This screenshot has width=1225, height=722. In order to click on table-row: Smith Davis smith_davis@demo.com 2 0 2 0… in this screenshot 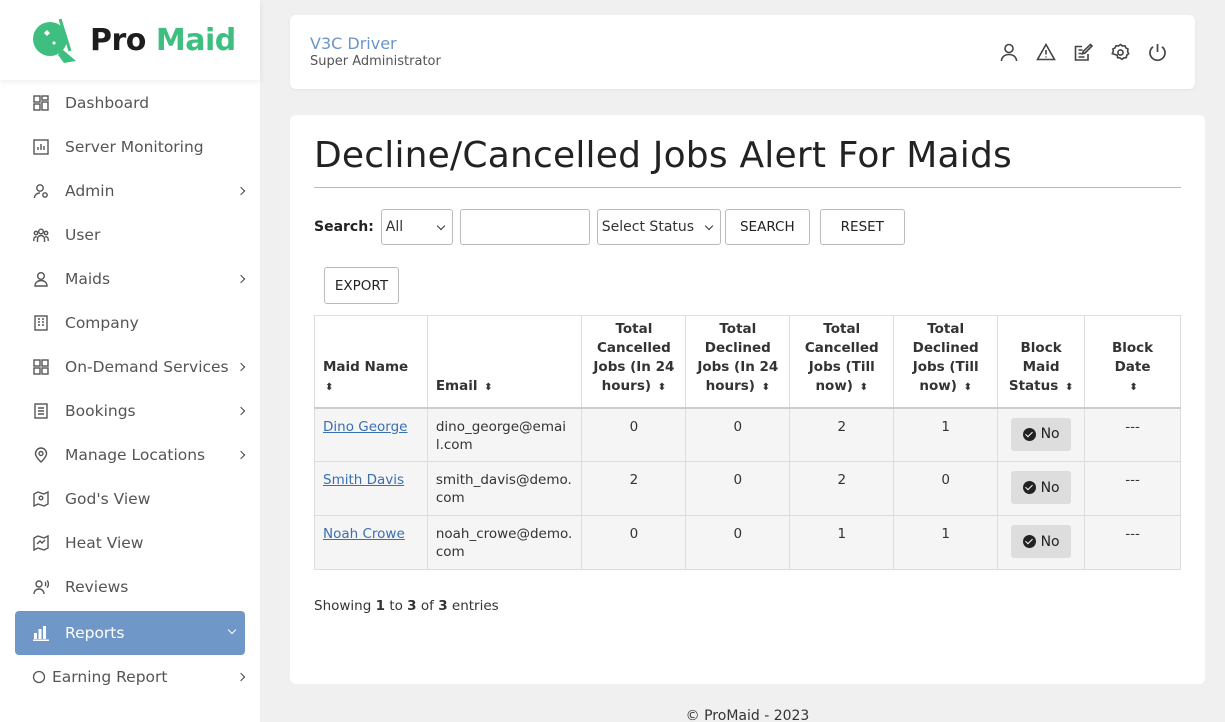, I will do `click(747, 488)`.